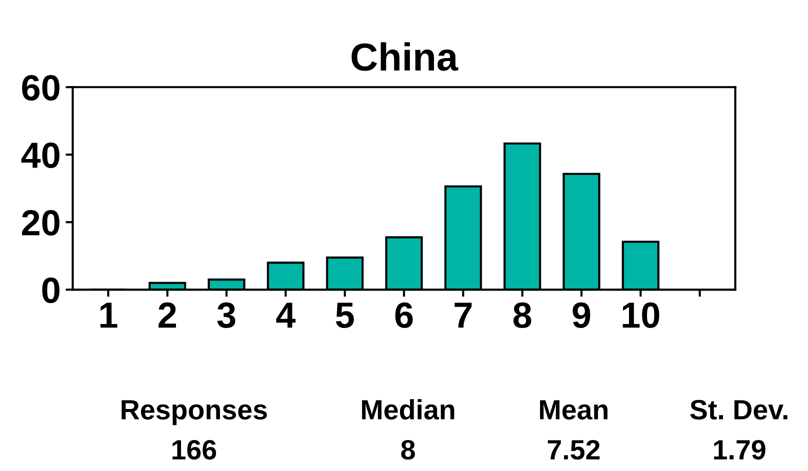 The width and height of the screenshot is (808, 471). I want to click on text: St. Dev., so click(739, 410).